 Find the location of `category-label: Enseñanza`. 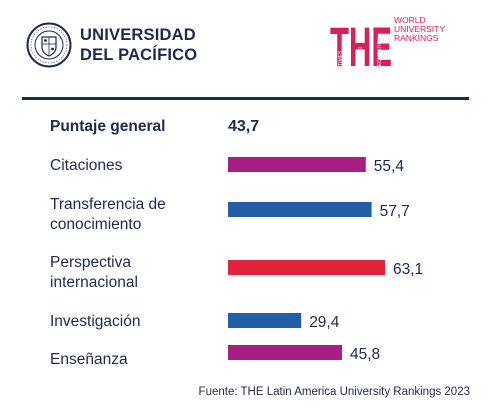

category-label: Enseñanza is located at coordinates (89, 360).